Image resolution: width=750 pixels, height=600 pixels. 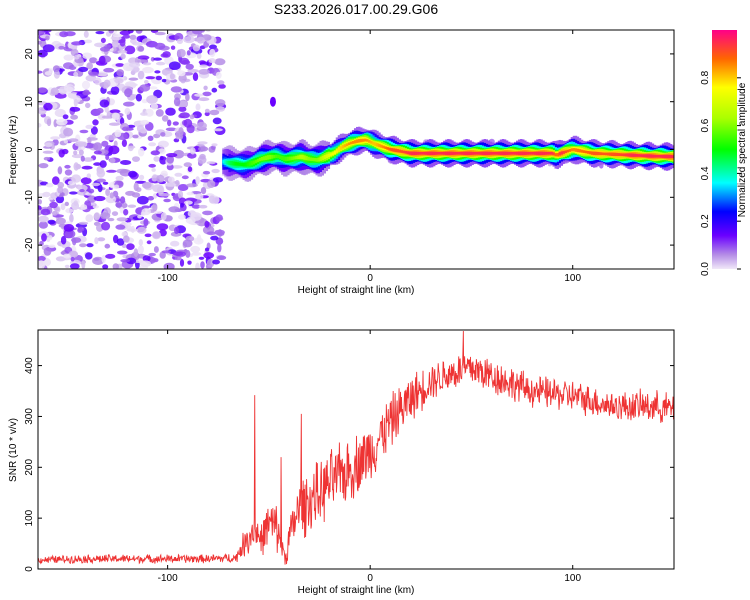 What do you see at coordinates (742, 149) in the screenshot?
I see `colorbar-label: Normalized spectral amplitude` at bounding box center [742, 149].